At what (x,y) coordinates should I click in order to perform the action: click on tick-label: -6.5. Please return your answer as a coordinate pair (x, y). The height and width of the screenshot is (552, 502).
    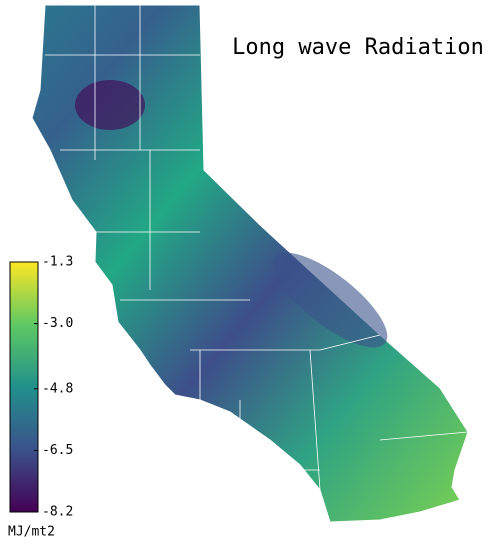
    Looking at the image, I should click on (57, 450).